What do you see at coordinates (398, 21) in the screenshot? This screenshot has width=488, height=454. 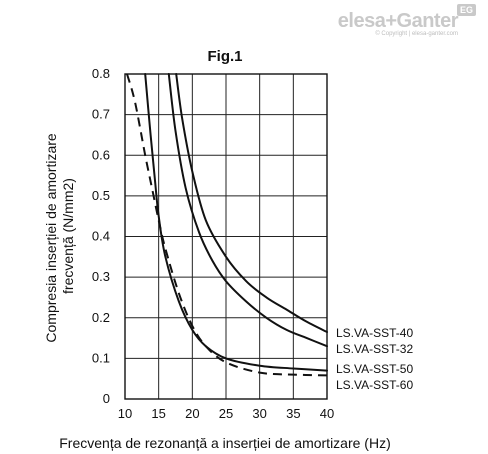 I see `brand-logo: elesa+Ganter` at bounding box center [398, 21].